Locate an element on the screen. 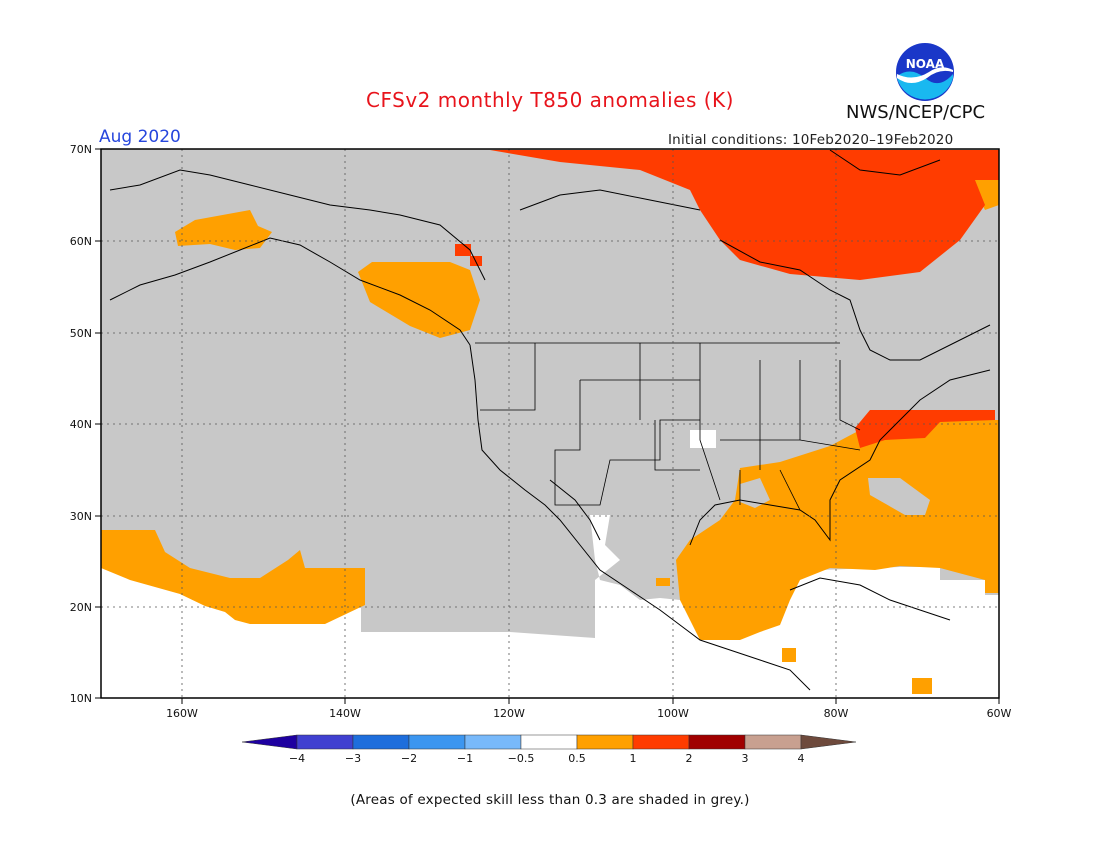 The width and height of the screenshot is (1100, 850). anom-patch-a is located at coordinates (663, 582).